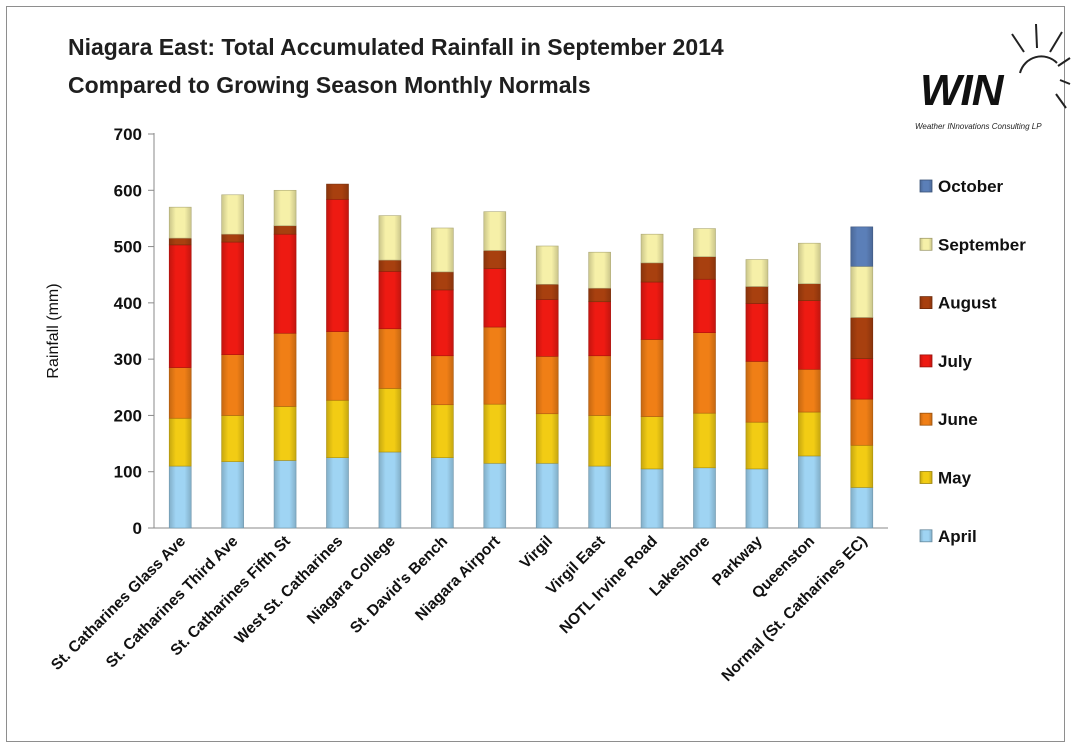 The image size is (1073, 750). What do you see at coordinates (958, 419) in the screenshot?
I see `legend-label-june: June` at bounding box center [958, 419].